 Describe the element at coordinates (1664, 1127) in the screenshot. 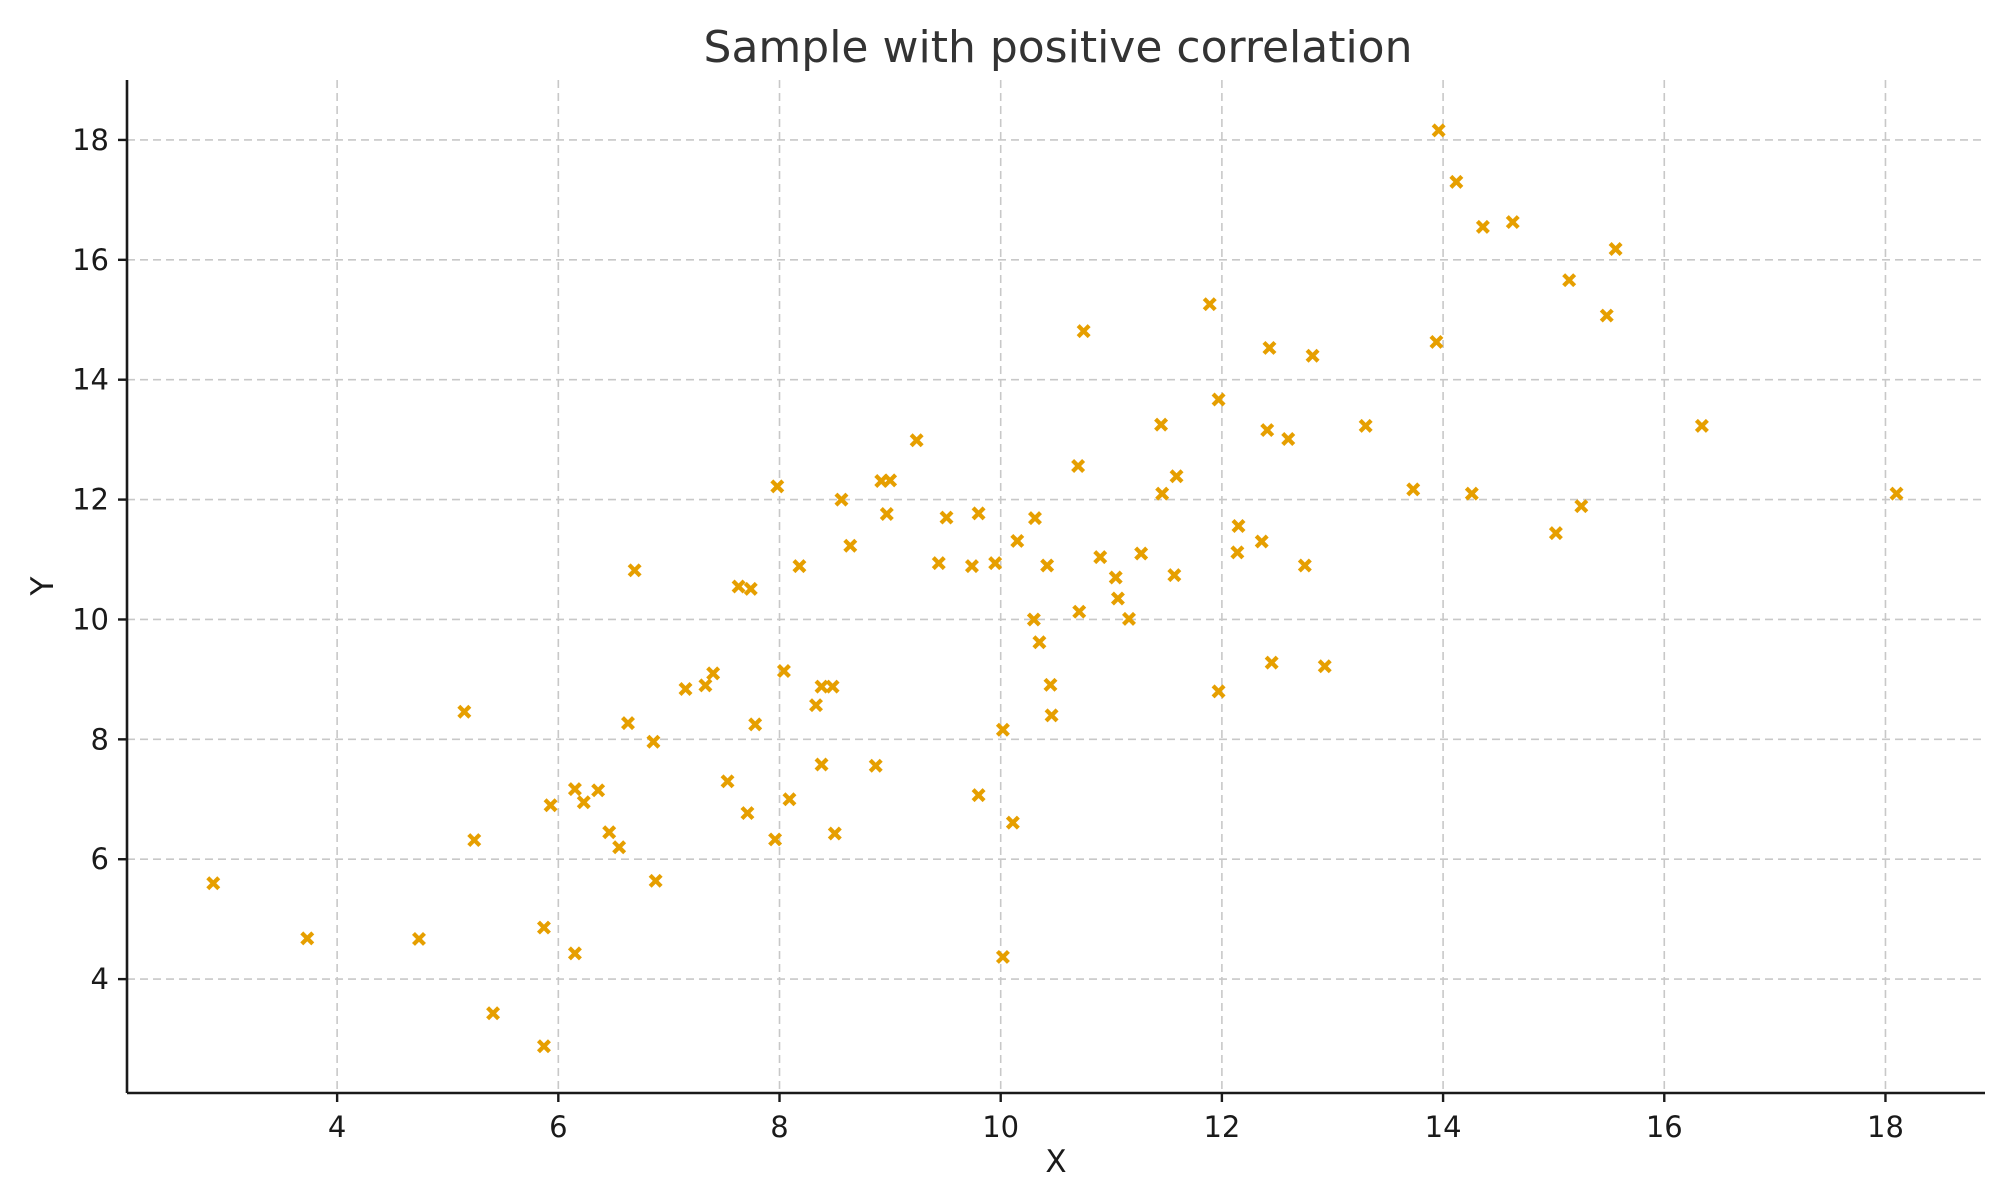

I see `x-tick-label: 16` at that location.